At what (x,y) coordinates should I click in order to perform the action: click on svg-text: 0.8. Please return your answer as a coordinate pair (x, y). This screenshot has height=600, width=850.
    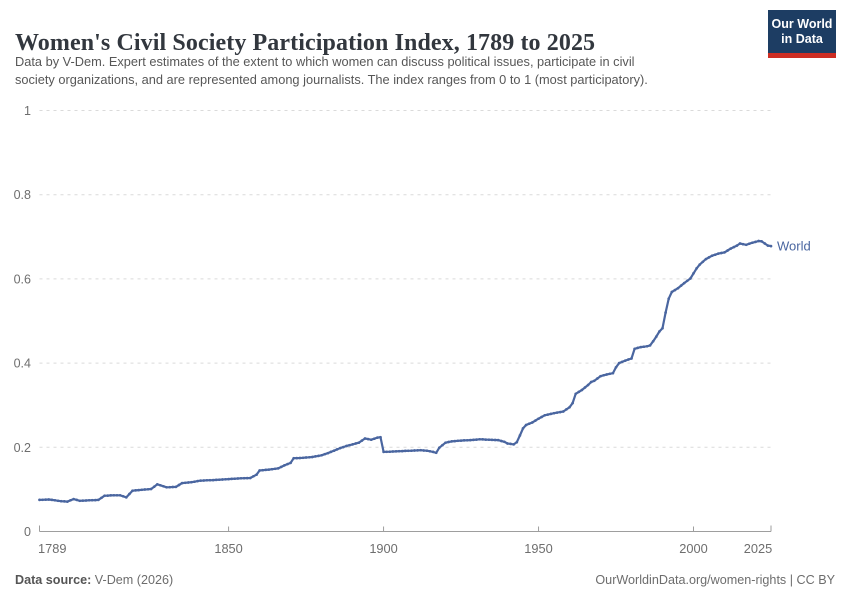
    Looking at the image, I should click on (22, 195).